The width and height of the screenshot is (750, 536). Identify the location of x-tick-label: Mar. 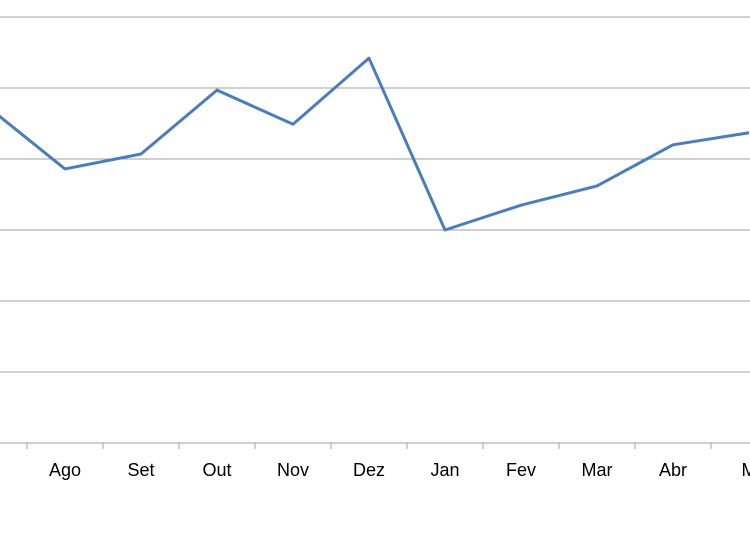
(597, 470).